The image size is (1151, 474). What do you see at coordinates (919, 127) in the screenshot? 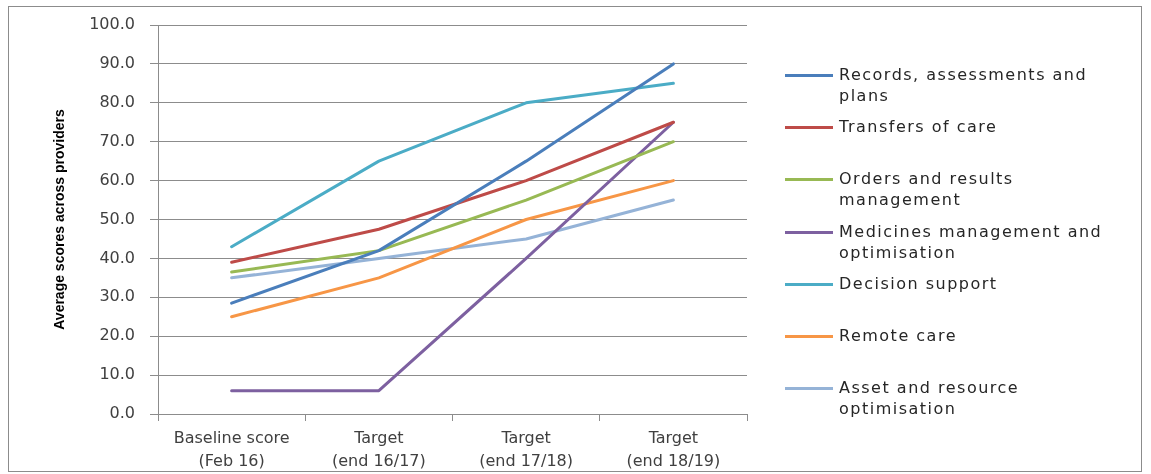
I see `legend-label: Transfers of care` at bounding box center [919, 127].